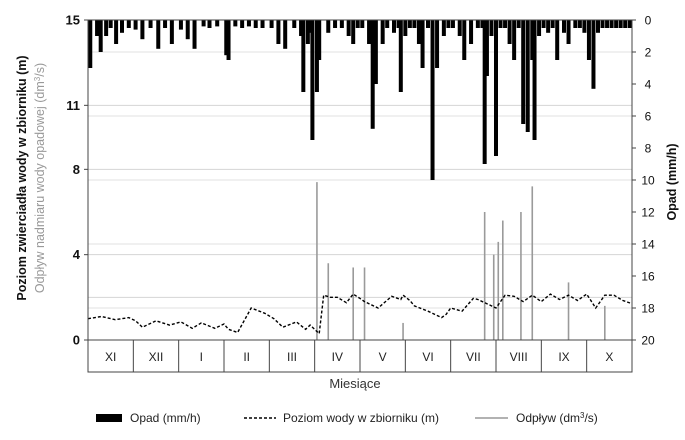 Image resolution: width=685 pixels, height=440 pixels. What do you see at coordinates (648, 277) in the screenshot?
I see `right-tick-label: 16` at bounding box center [648, 277].